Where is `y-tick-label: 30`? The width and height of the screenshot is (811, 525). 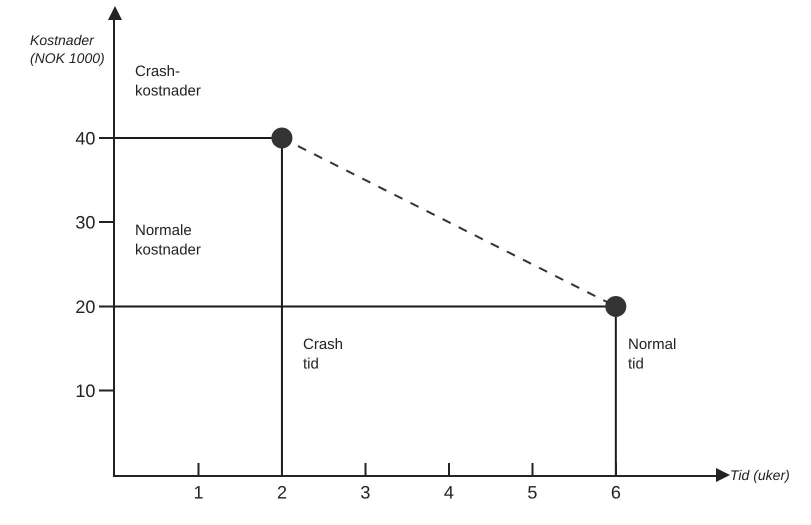
y-tick-label: 30 is located at coordinates (85, 222).